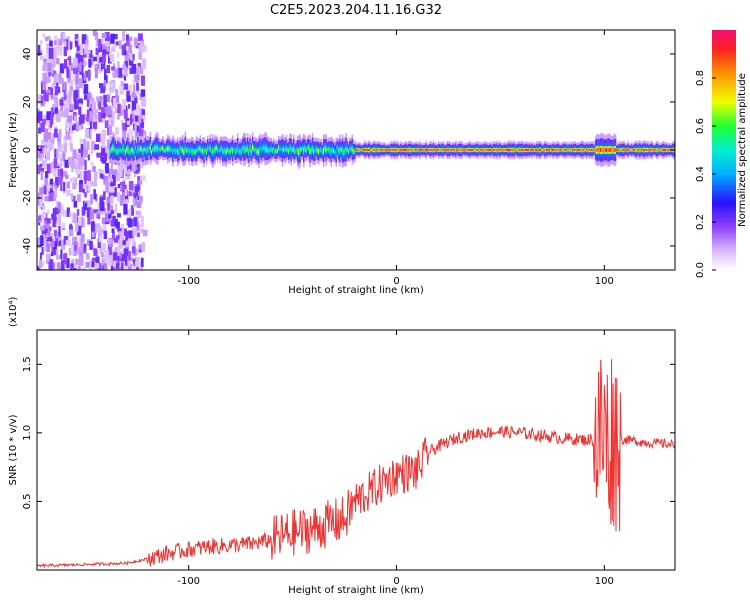 This screenshot has height=600, width=750. Describe the element at coordinates (604, 281) in the screenshot. I see `spectrogram-x-tick-label: 100` at that location.